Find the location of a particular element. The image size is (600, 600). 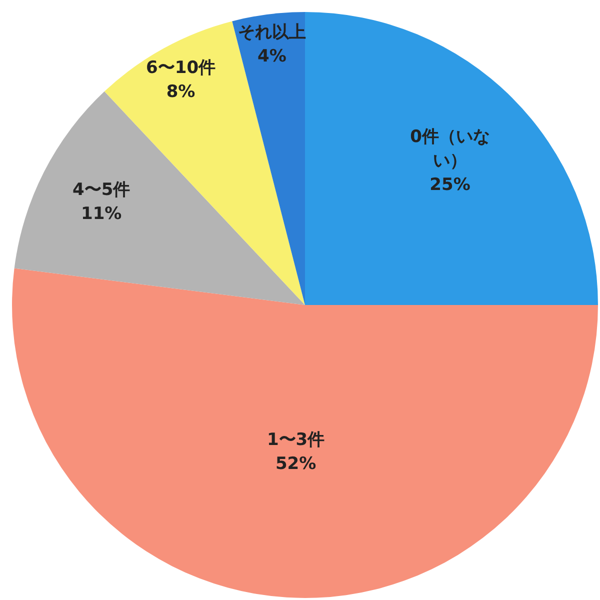

slice-label: 1〜3件 is located at coordinates (295, 440).